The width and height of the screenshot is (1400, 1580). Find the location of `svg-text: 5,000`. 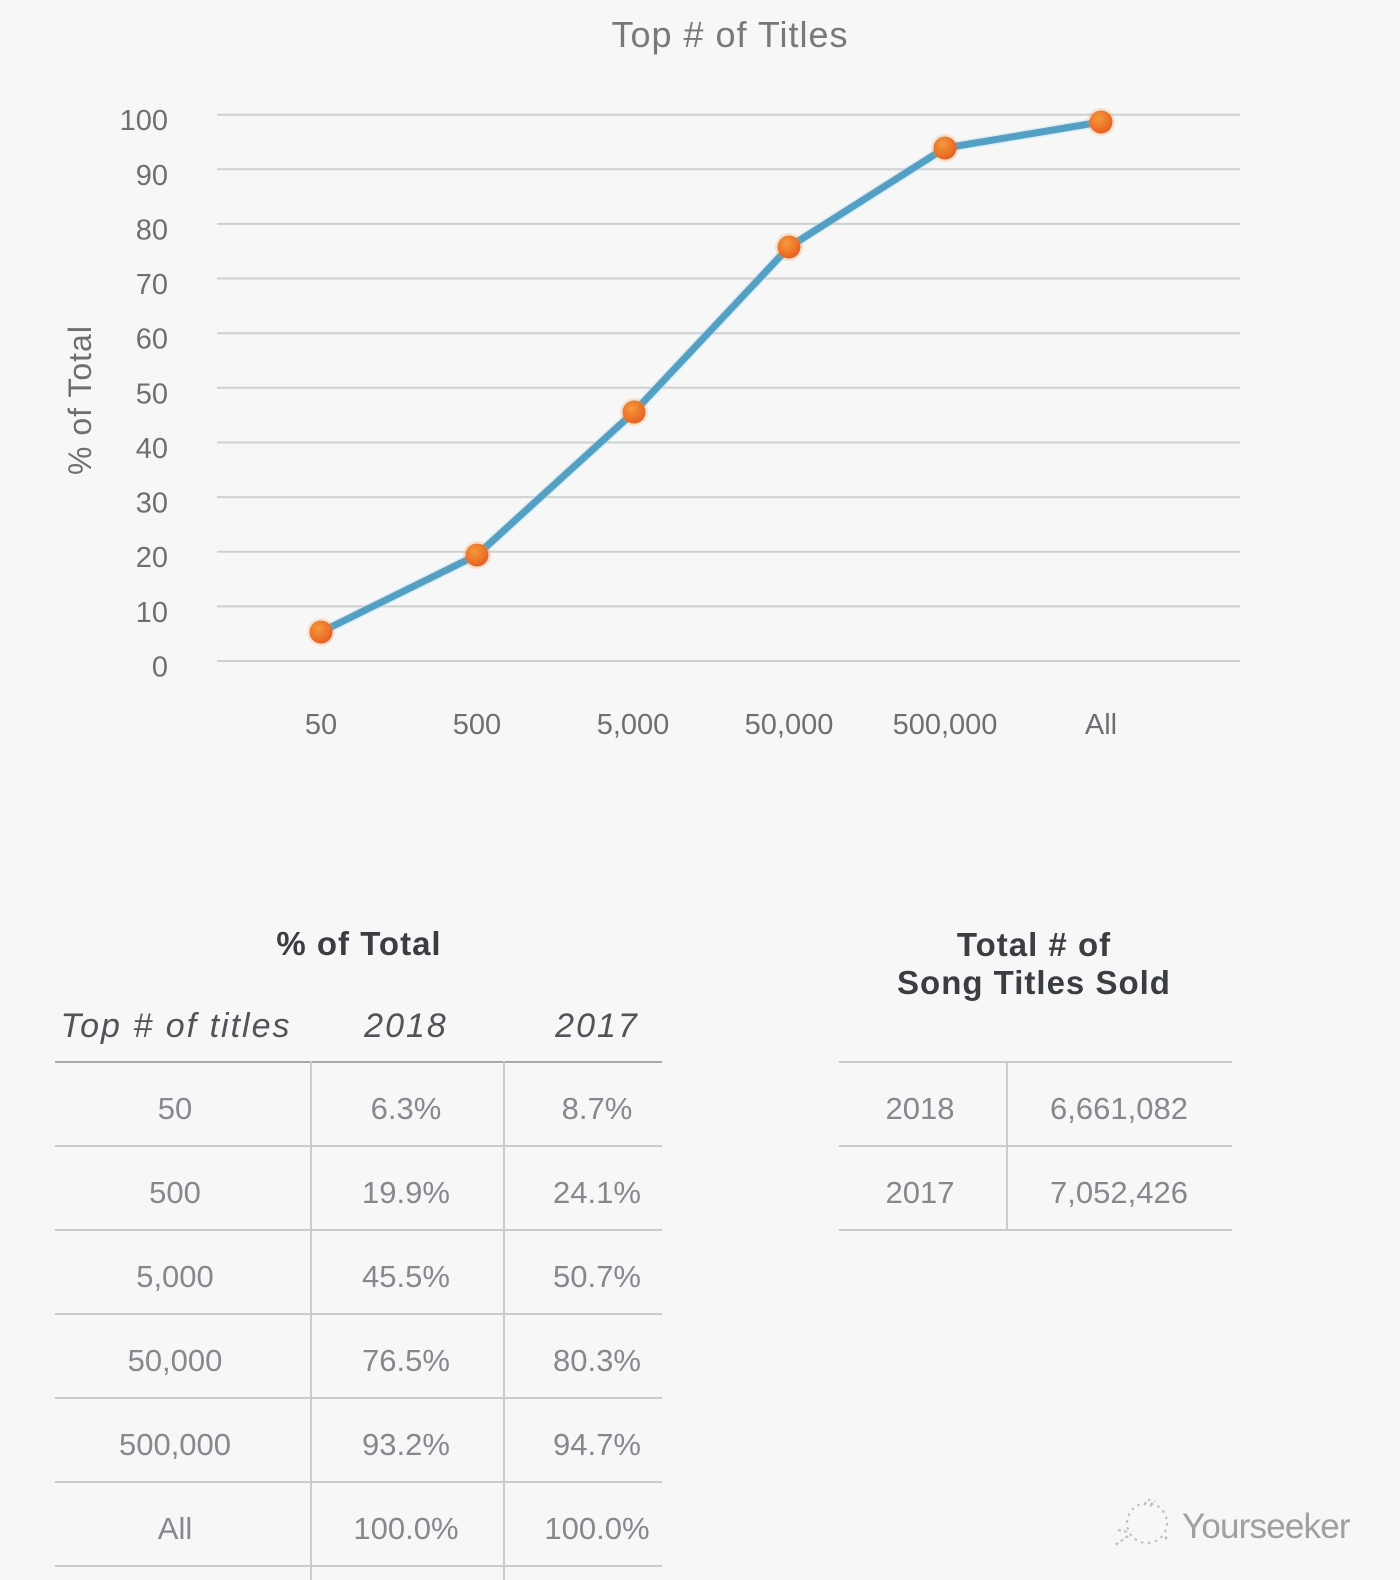

svg-text: 5,000 is located at coordinates (633, 725).